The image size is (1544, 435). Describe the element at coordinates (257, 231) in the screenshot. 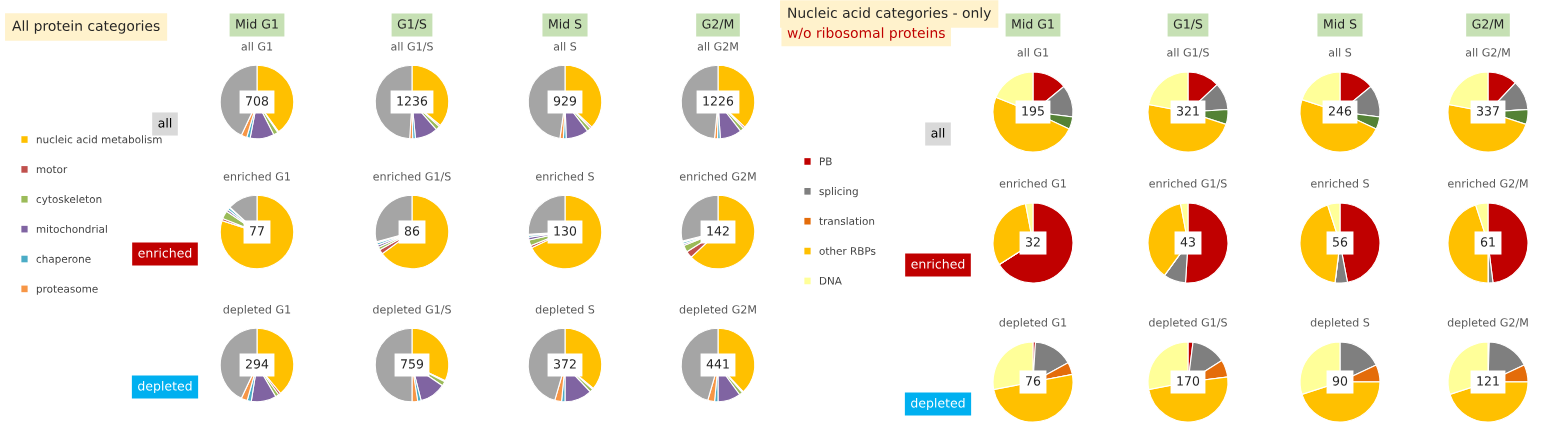

I see `text: 77` at that location.